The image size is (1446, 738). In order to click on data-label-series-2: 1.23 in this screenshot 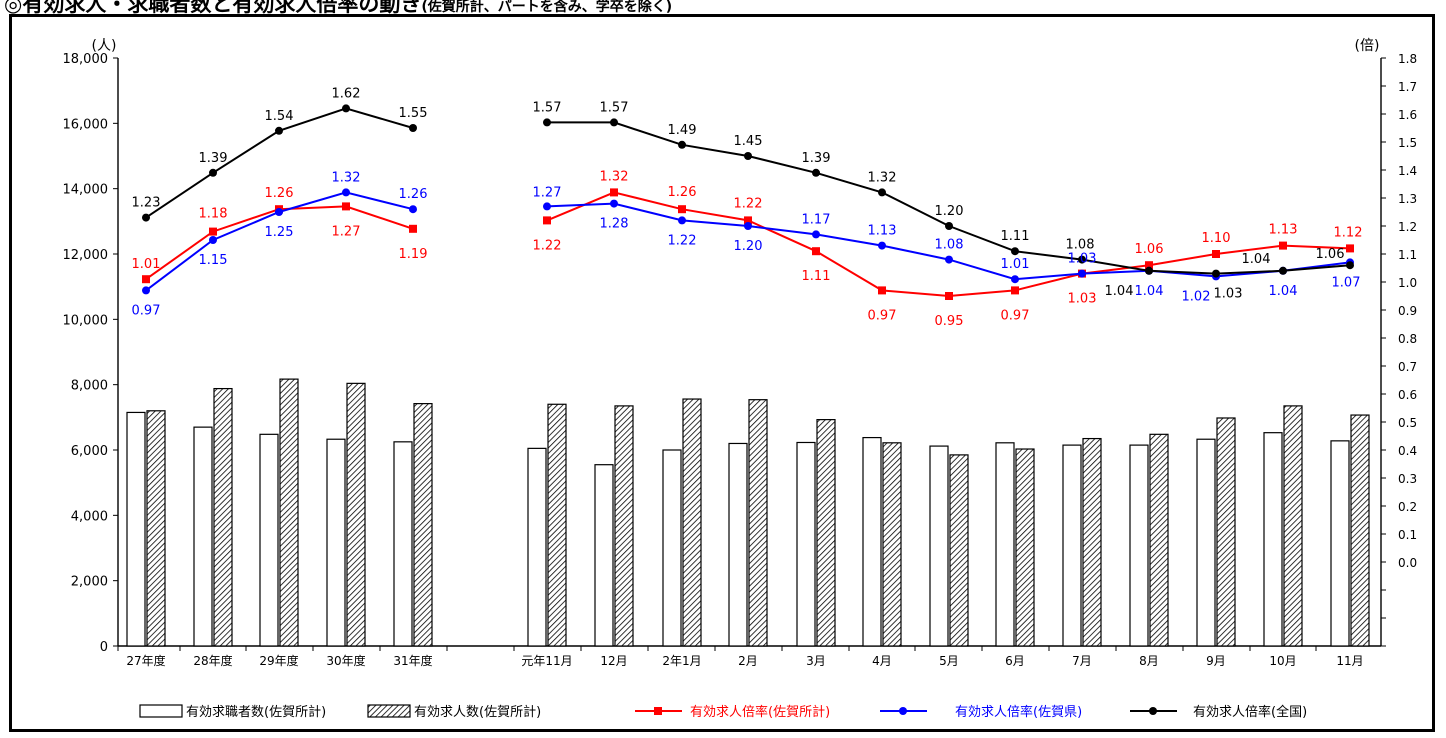, I will do `click(146, 203)`.